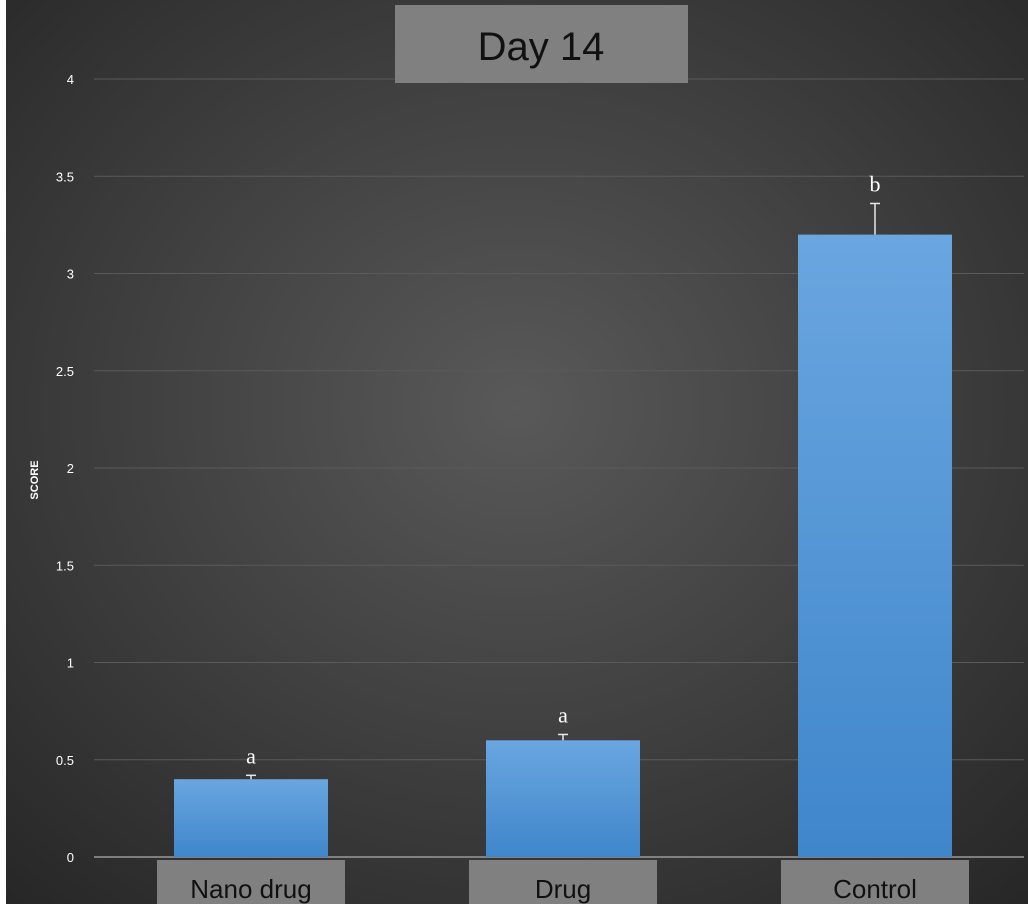 Image resolution: width=1028 pixels, height=904 pixels. Describe the element at coordinates (65, 565) in the screenshot. I see `y-tick-label: 1.5` at that location.